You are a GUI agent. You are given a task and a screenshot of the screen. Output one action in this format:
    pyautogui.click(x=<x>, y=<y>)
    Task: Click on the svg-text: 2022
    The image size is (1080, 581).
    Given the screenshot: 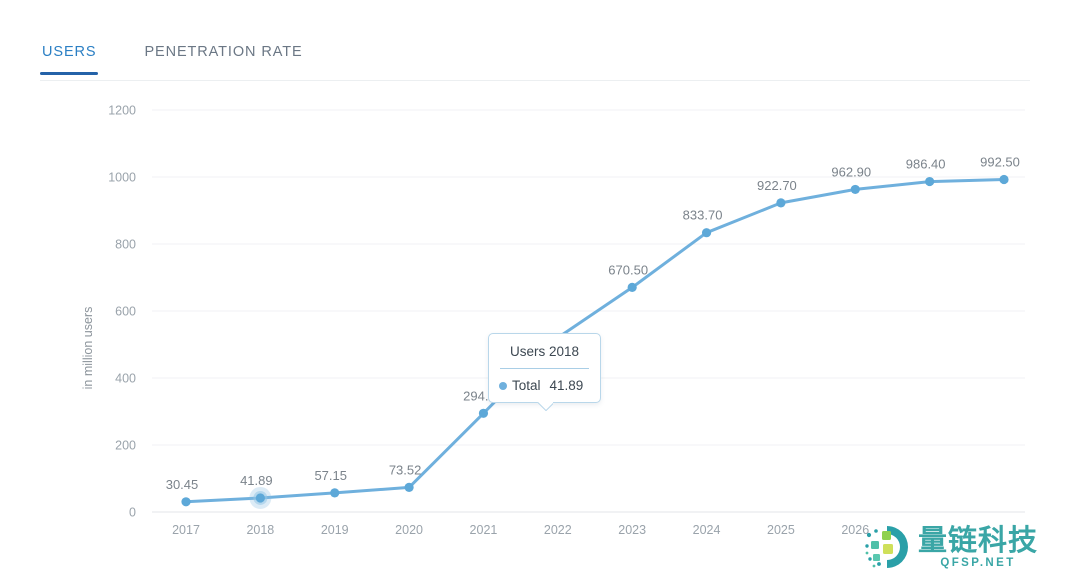 What is the action you would take?
    pyautogui.click(x=558, y=530)
    